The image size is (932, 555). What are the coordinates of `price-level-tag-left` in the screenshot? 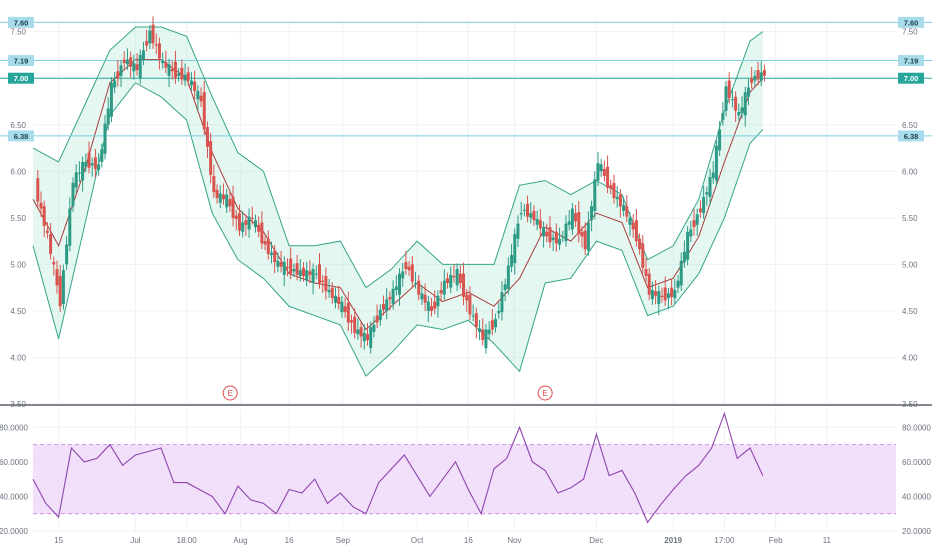 It's located at (21, 78).